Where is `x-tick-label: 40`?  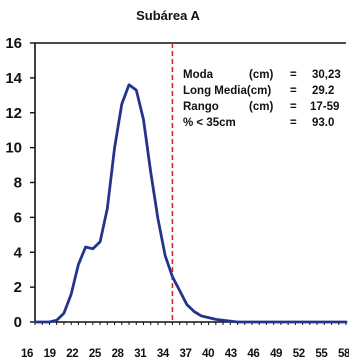 x-tick-label: 40 is located at coordinates (208, 354).